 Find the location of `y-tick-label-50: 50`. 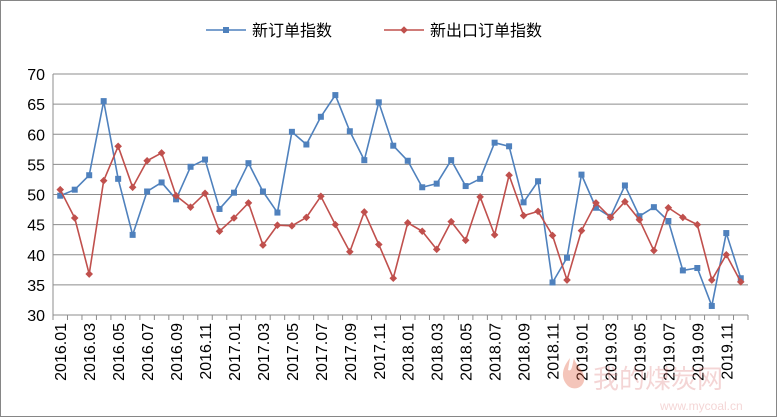

y-tick-label-50: 50 is located at coordinates (36, 196).